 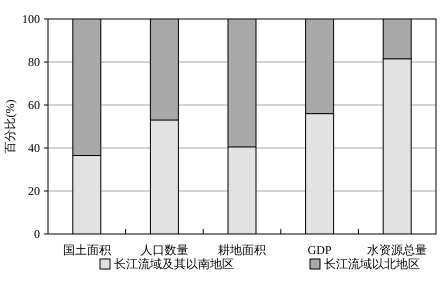 I want to click on x-tick-label: 人口数量, so click(x=164, y=250).